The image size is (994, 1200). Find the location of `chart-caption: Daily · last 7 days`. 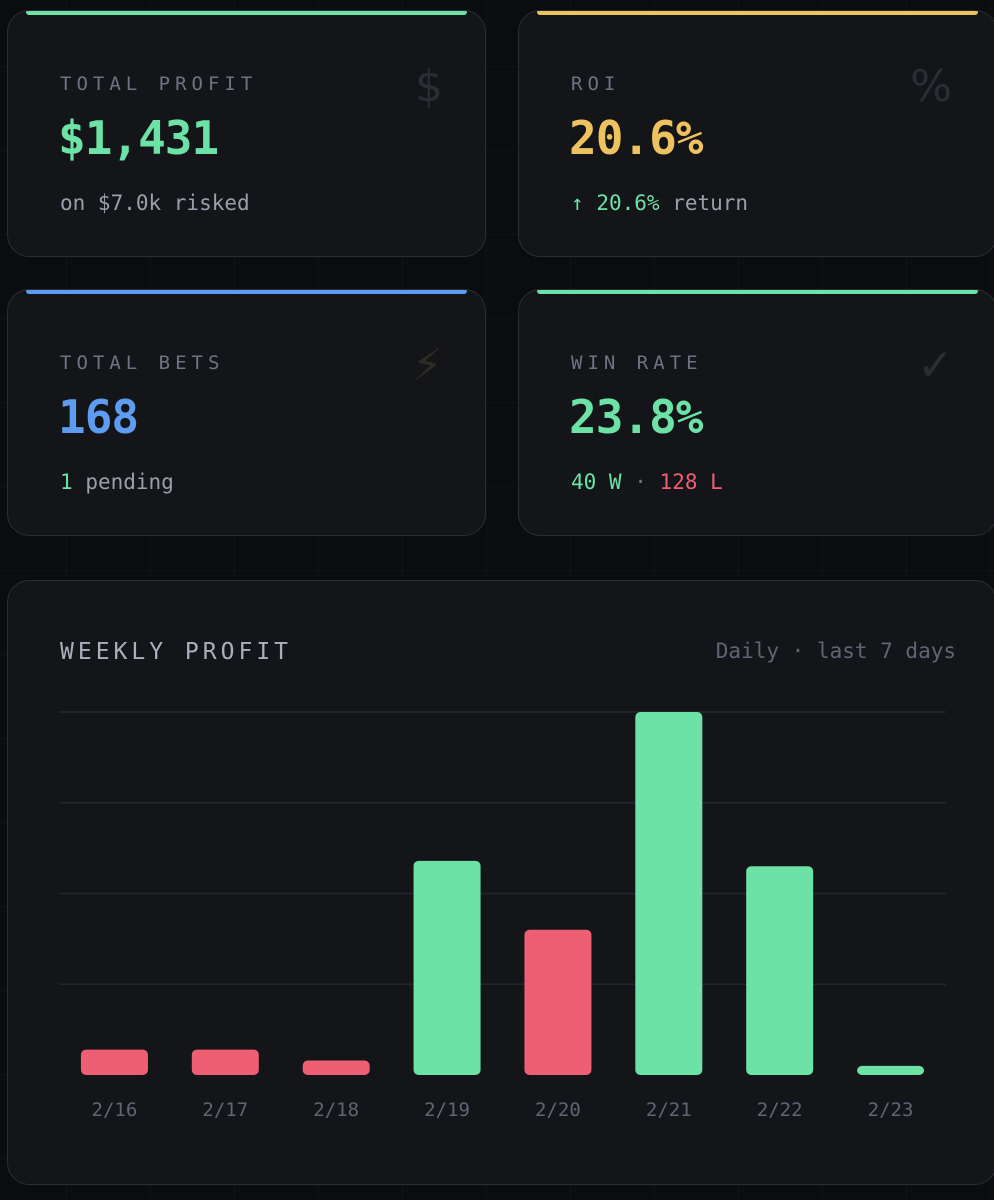

chart-caption: Daily · last 7 days is located at coordinates (835, 651).